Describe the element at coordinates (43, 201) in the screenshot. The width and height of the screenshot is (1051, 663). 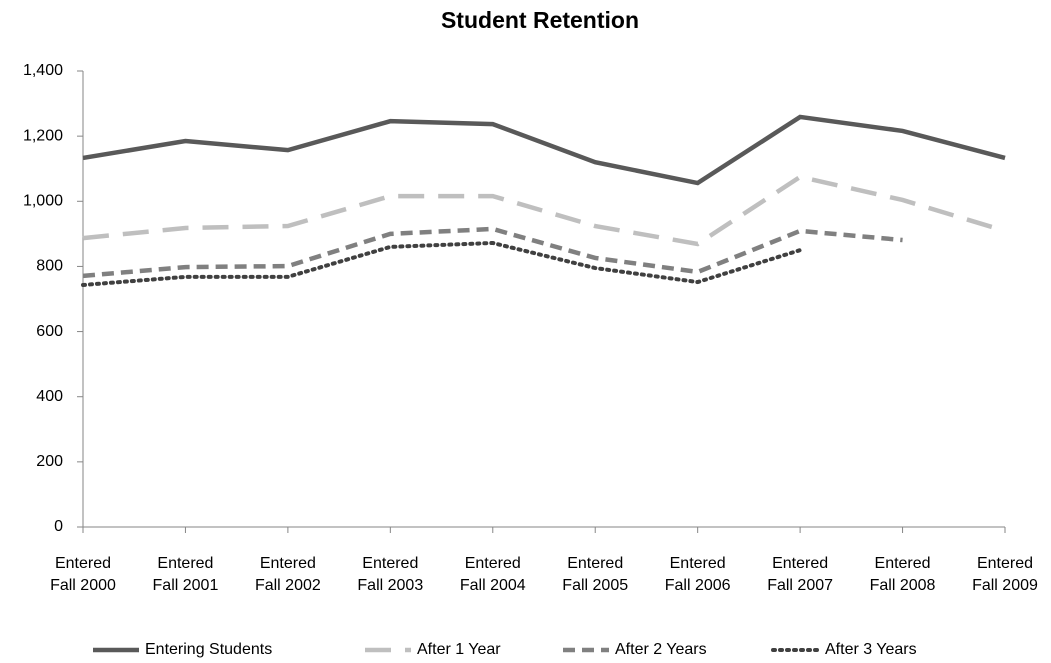
I see `y-tick-label: 1,000` at that location.